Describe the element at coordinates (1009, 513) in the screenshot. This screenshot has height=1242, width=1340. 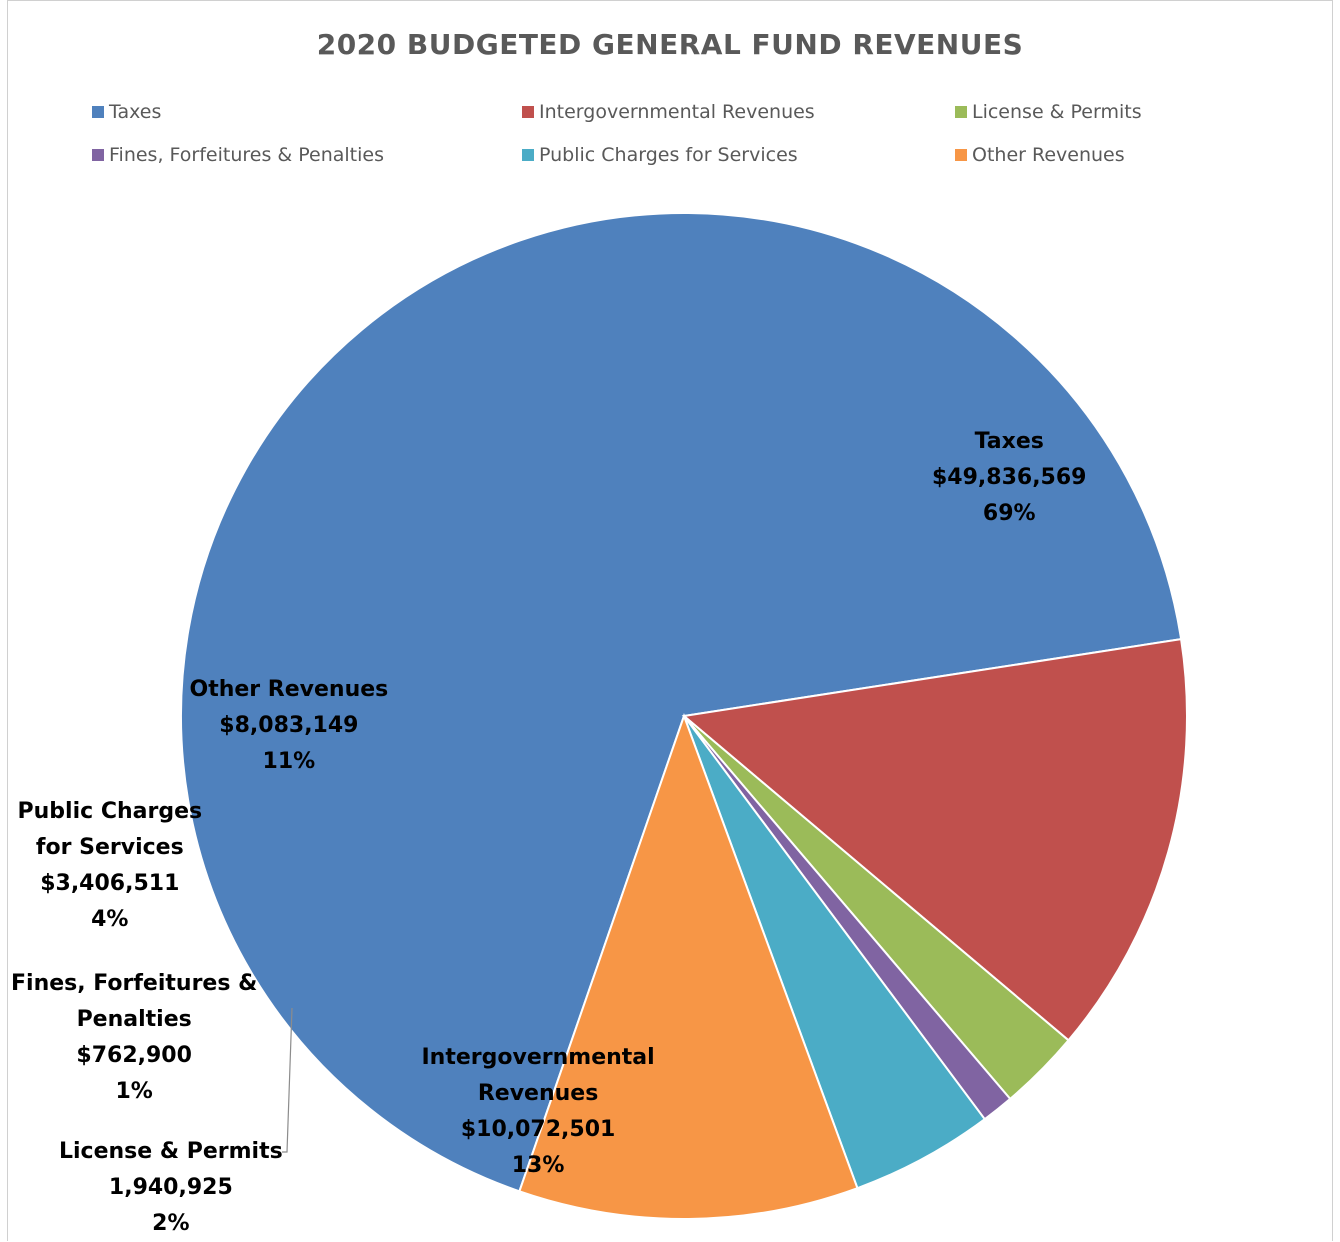
I see `data-label-percent: 69%` at that location.